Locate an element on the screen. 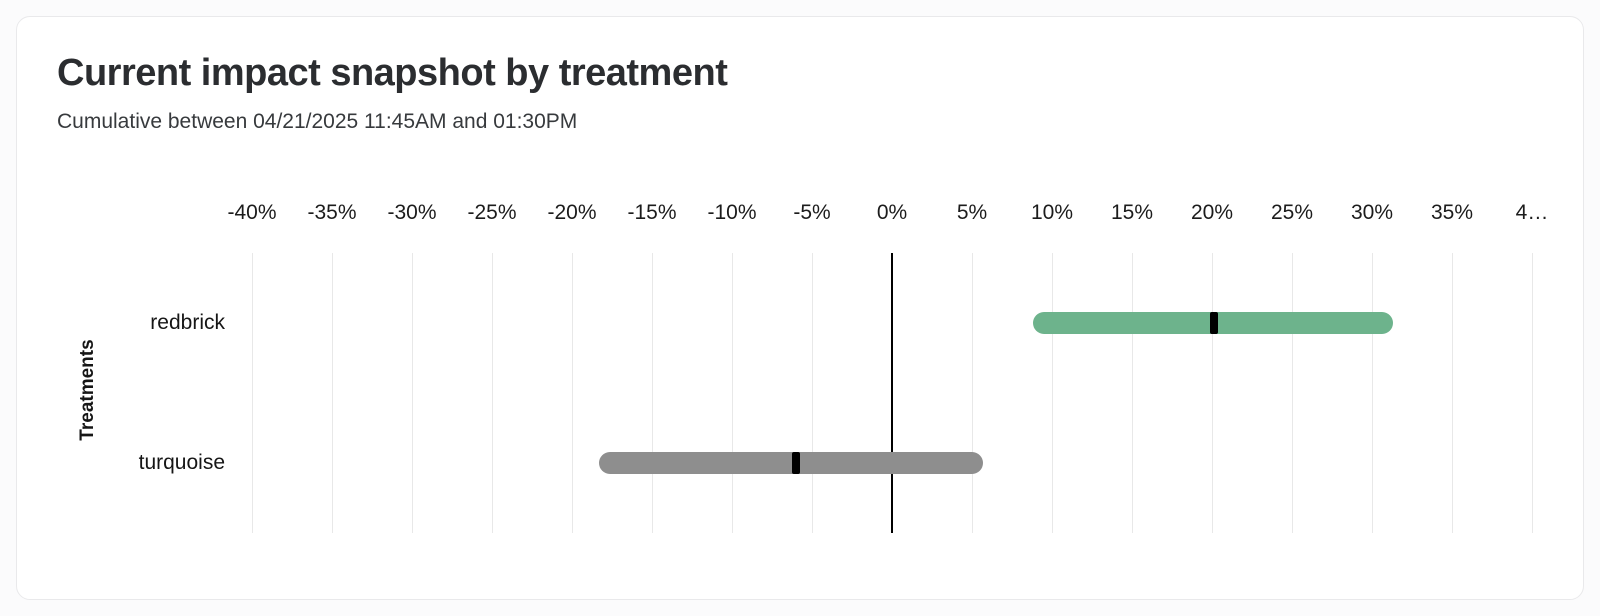 The height and width of the screenshot is (616, 1600). chart-title: Current impact snapshot by treatment is located at coordinates (392, 73).